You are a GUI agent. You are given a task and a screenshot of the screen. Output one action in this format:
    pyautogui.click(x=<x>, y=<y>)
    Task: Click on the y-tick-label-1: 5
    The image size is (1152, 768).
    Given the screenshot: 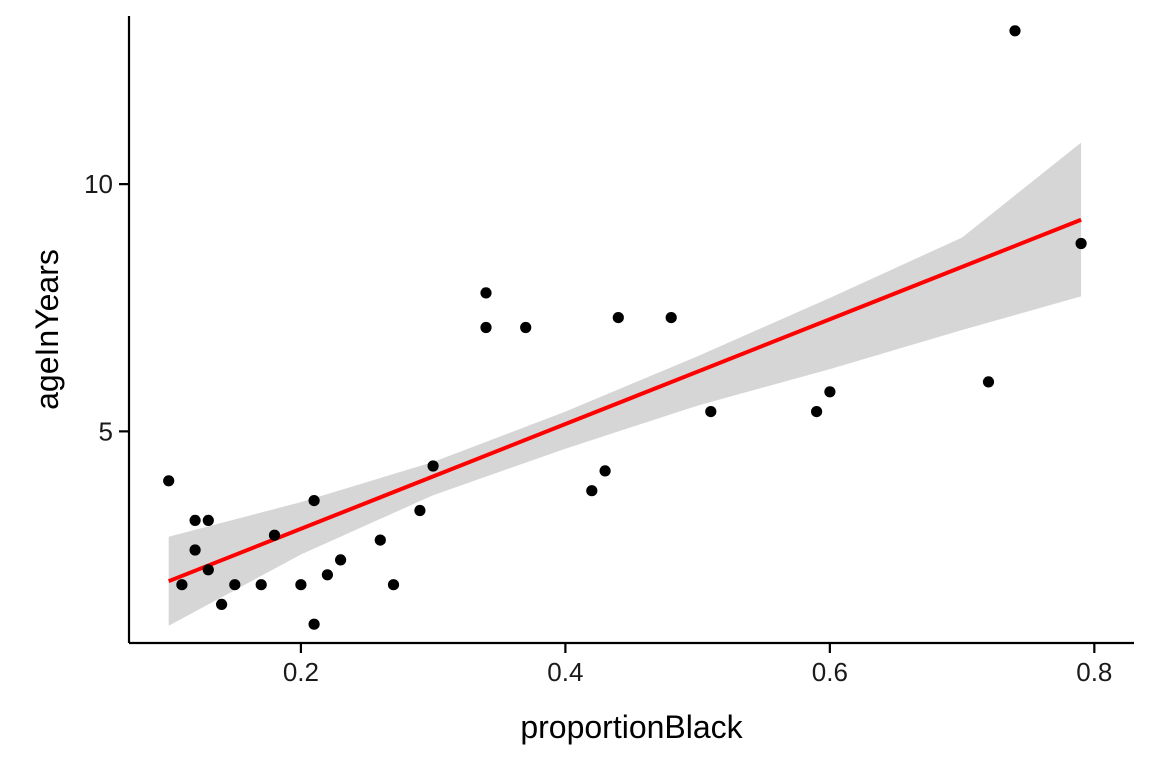 What is the action you would take?
    pyautogui.click(x=106, y=431)
    